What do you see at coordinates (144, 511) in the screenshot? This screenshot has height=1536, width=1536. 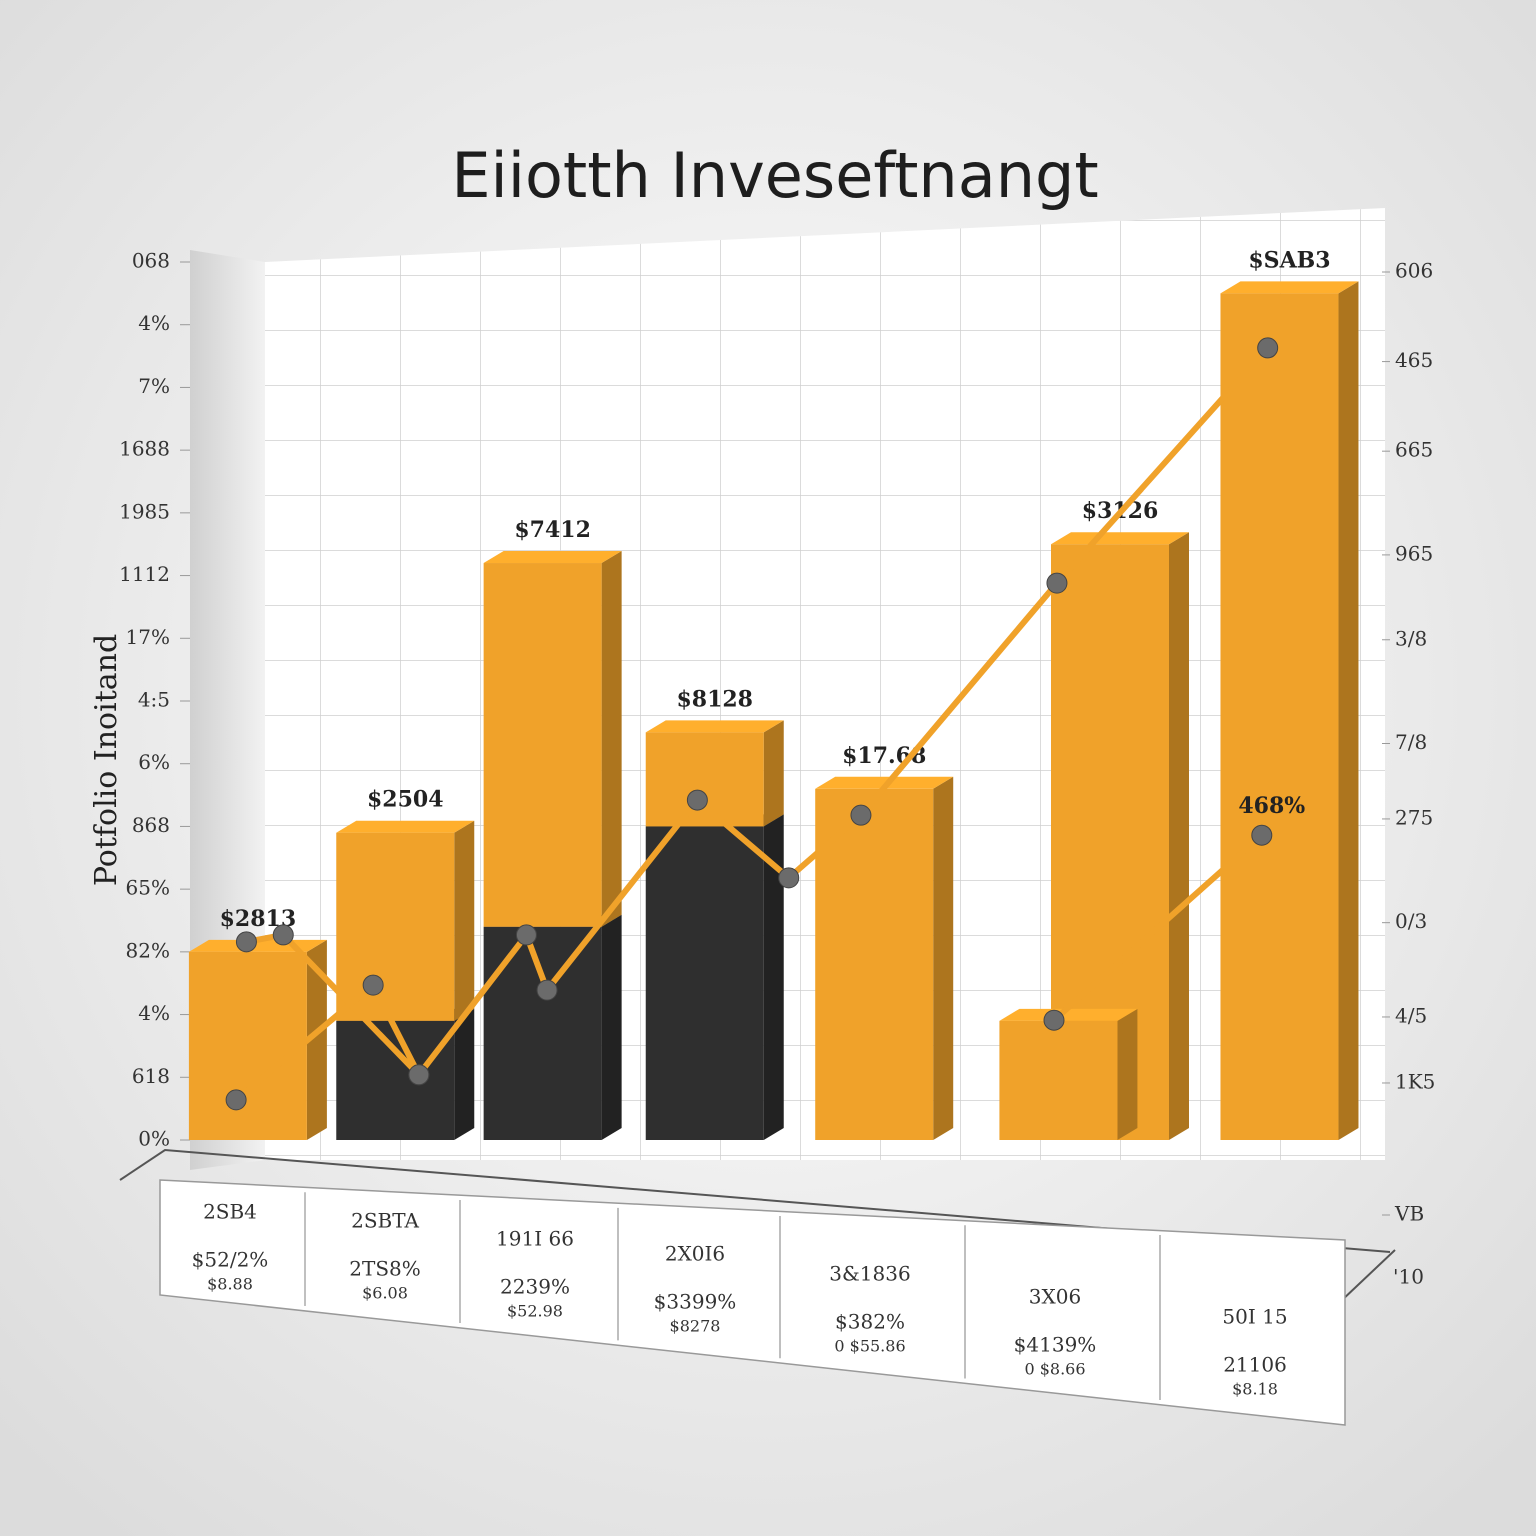 I see `y-tick-label: 1985` at bounding box center [144, 511].